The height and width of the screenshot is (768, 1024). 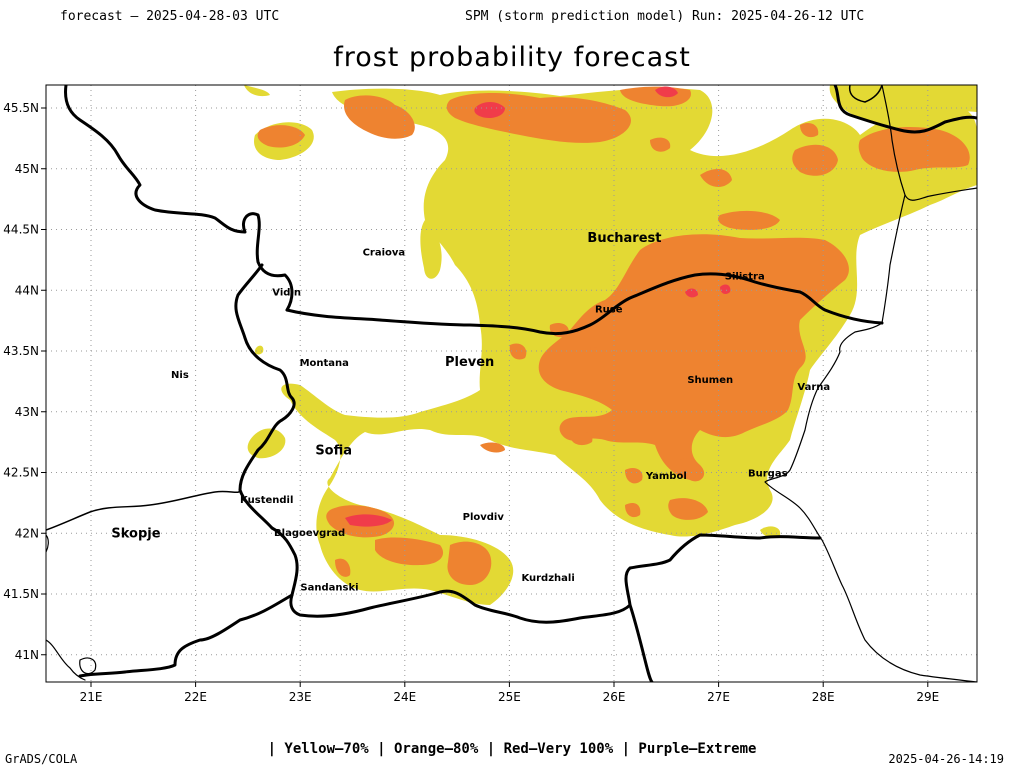 I want to click on city-label-shumen: Shumen, so click(x=710, y=380).